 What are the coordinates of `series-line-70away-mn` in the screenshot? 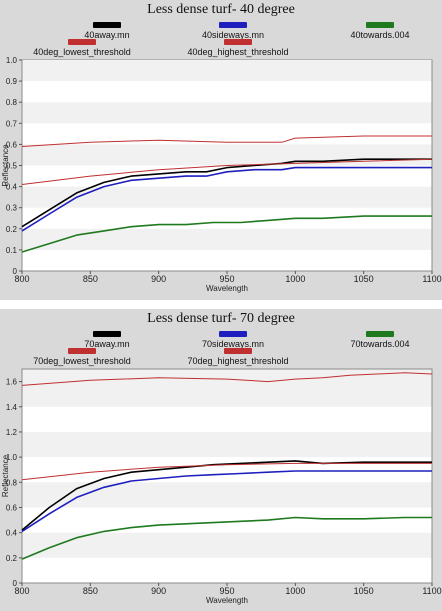 It's located at (226, 495).